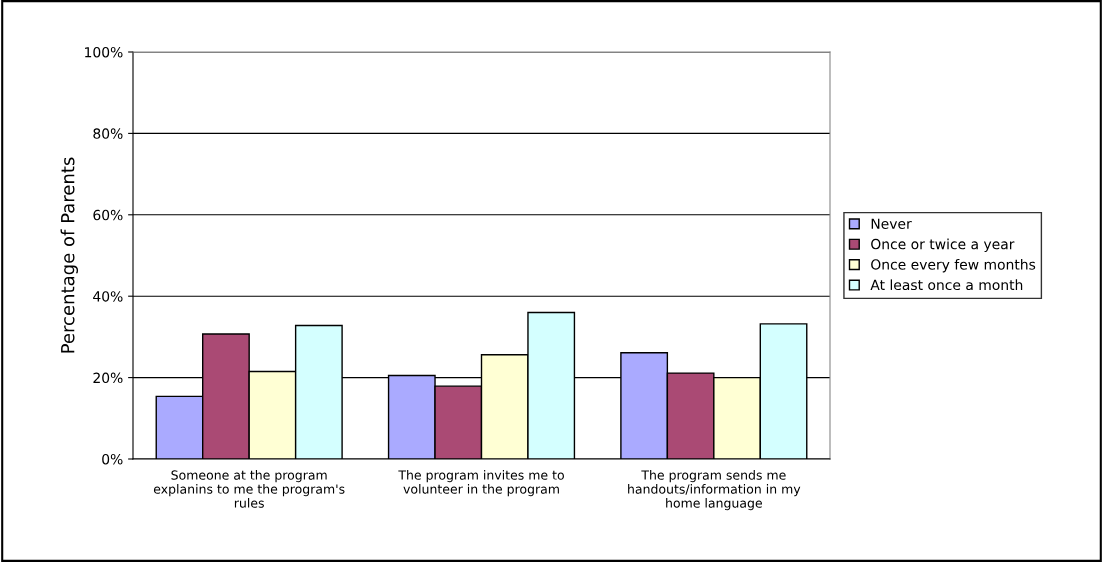 Image resolution: width=1103 pixels, height=562 pixels. What do you see at coordinates (112, 459) in the screenshot?
I see `y-tick-label: 0%` at bounding box center [112, 459].